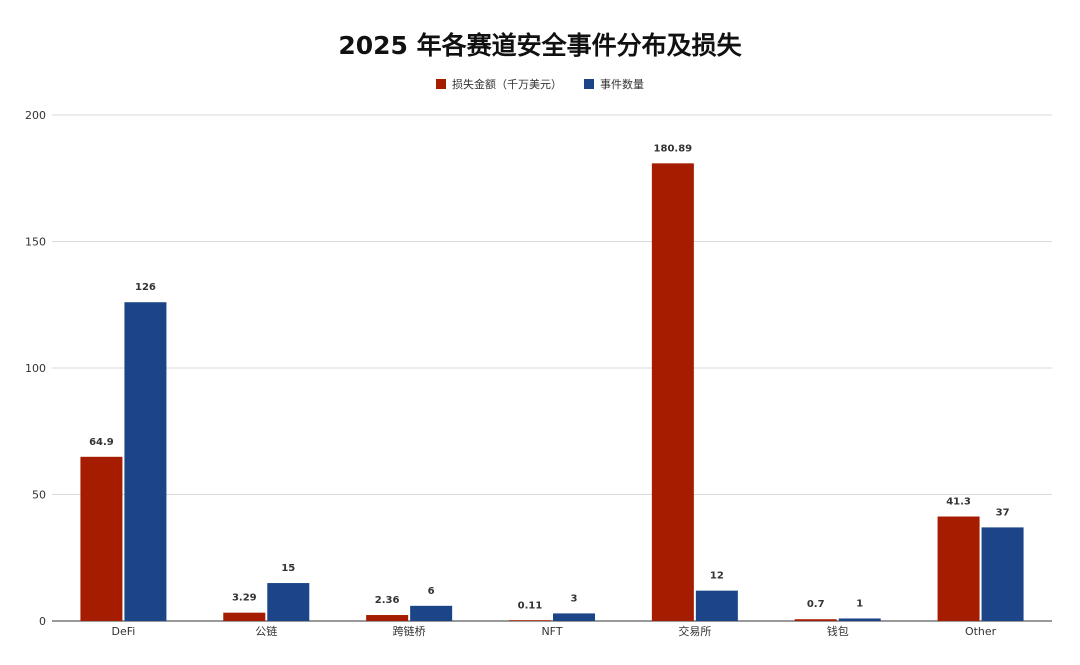  I want to click on data-label-count-2: 6, so click(431, 591).